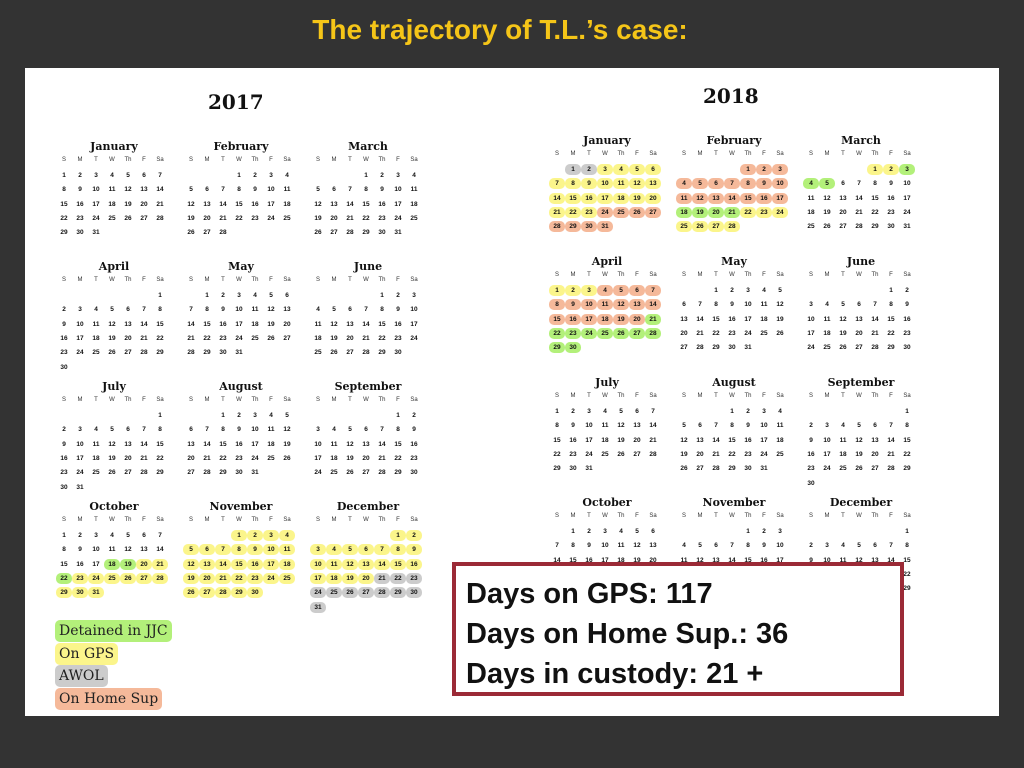 The width and height of the screenshot is (1024, 768). Describe the element at coordinates (80, 218) in the screenshot. I see `calendar-day: 23` at that location.